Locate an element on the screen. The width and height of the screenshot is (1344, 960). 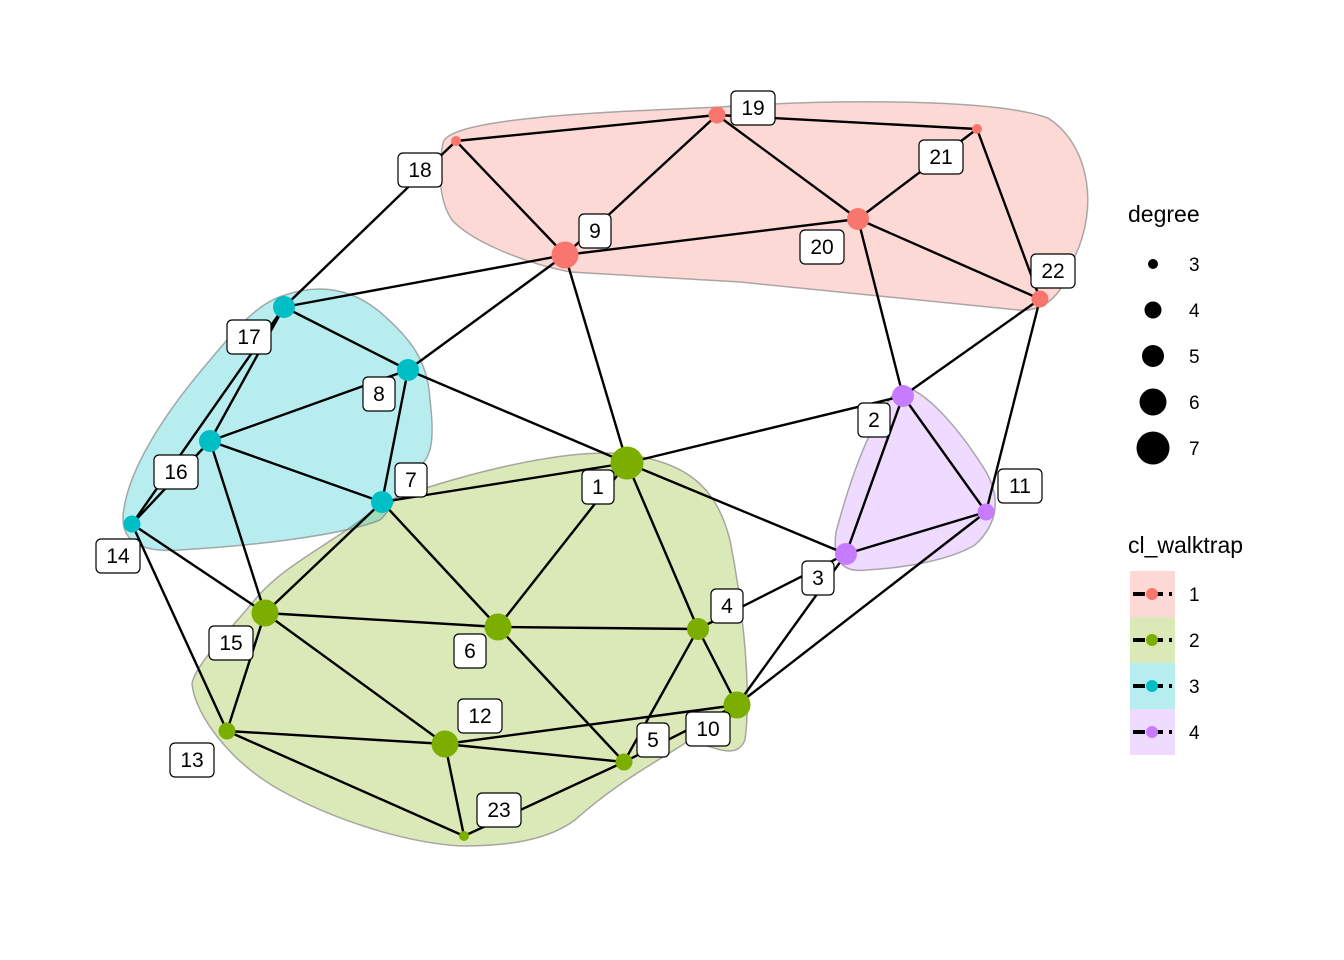
node-label-19: 19 is located at coordinates (753, 108).